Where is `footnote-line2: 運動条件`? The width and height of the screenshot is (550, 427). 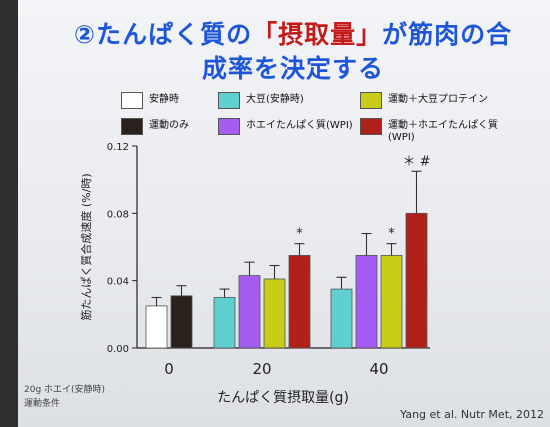 footnote-line2: 運動条件 is located at coordinates (42, 404).